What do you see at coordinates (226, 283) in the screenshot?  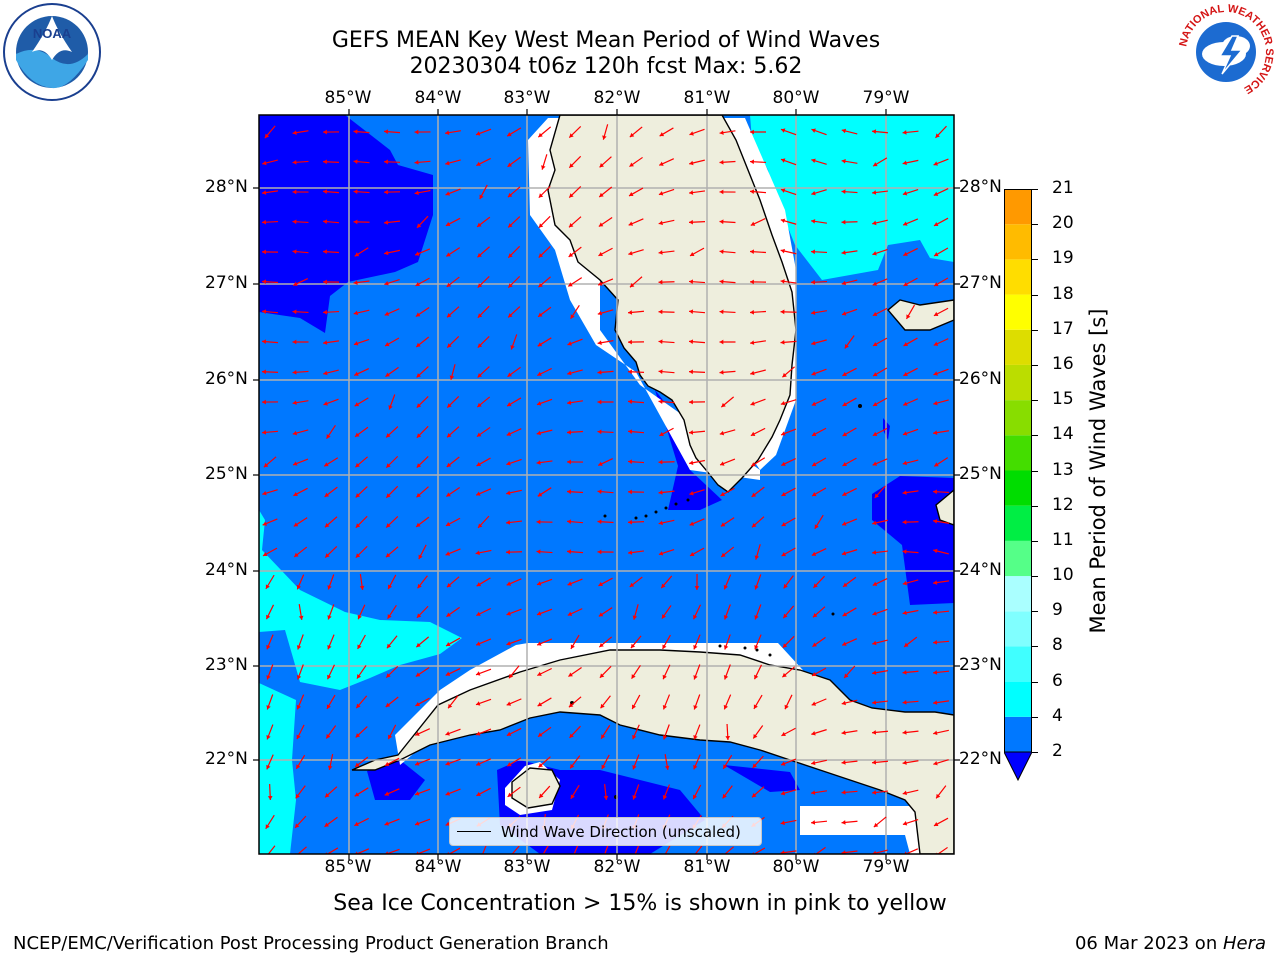 I see `lat-label-left: 27°N` at bounding box center [226, 283].